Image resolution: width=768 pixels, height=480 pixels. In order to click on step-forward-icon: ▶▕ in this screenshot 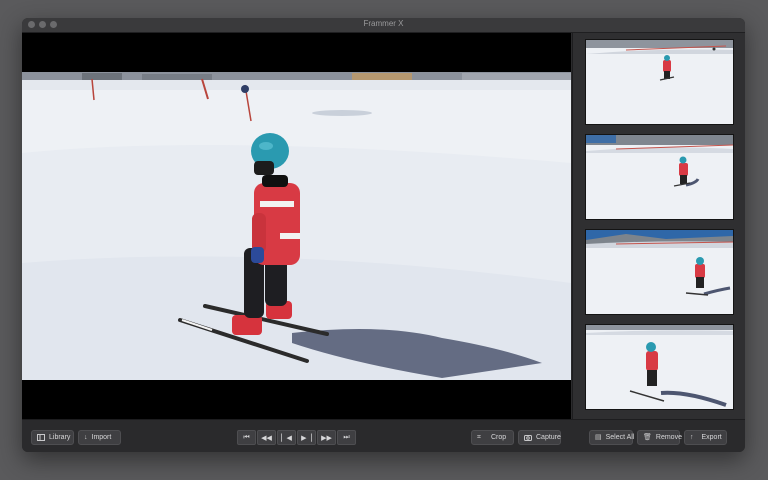, I will do `click(306, 438)`.